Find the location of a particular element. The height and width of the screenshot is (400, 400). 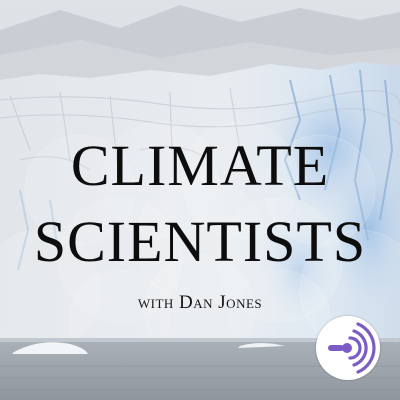

anchor-logo-icon is located at coordinates (352, 348).